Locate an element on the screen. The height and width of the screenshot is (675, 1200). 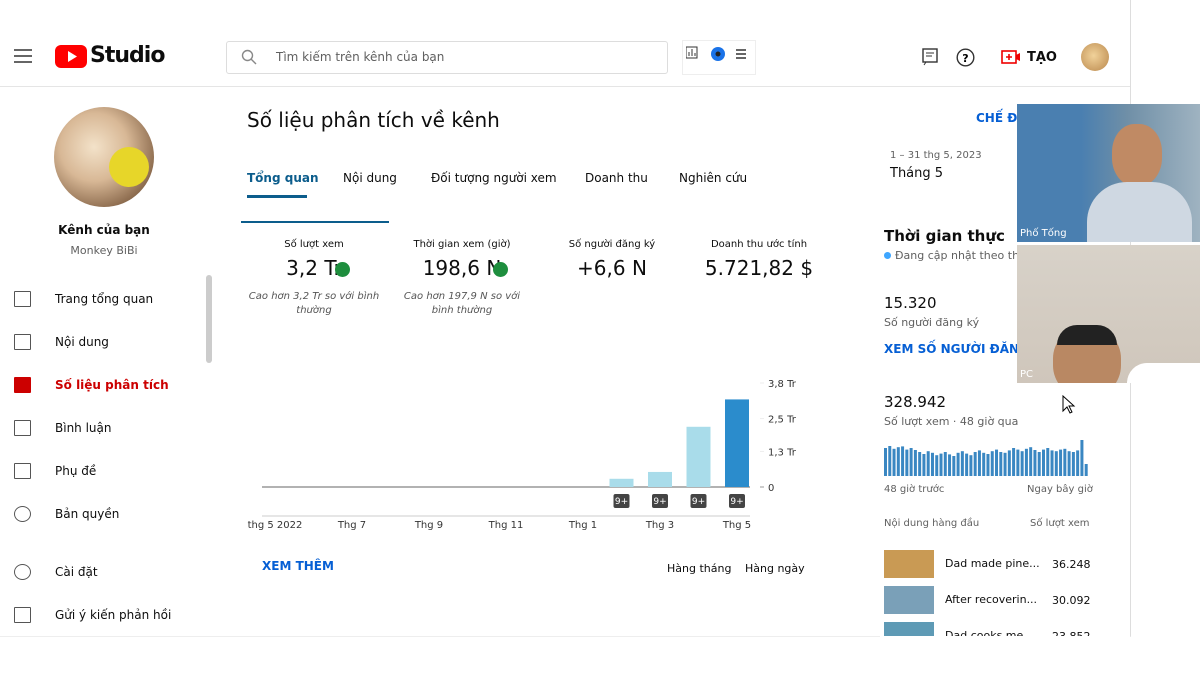
top-metric-label: Số lượt xem is located at coordinates (1060, 523).